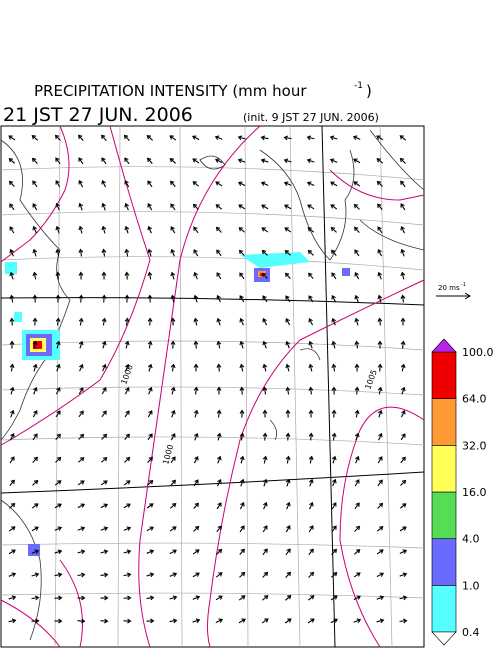  I want to click on valid-time: 21 JST 27 JUN. 2006, so click(98, 115).